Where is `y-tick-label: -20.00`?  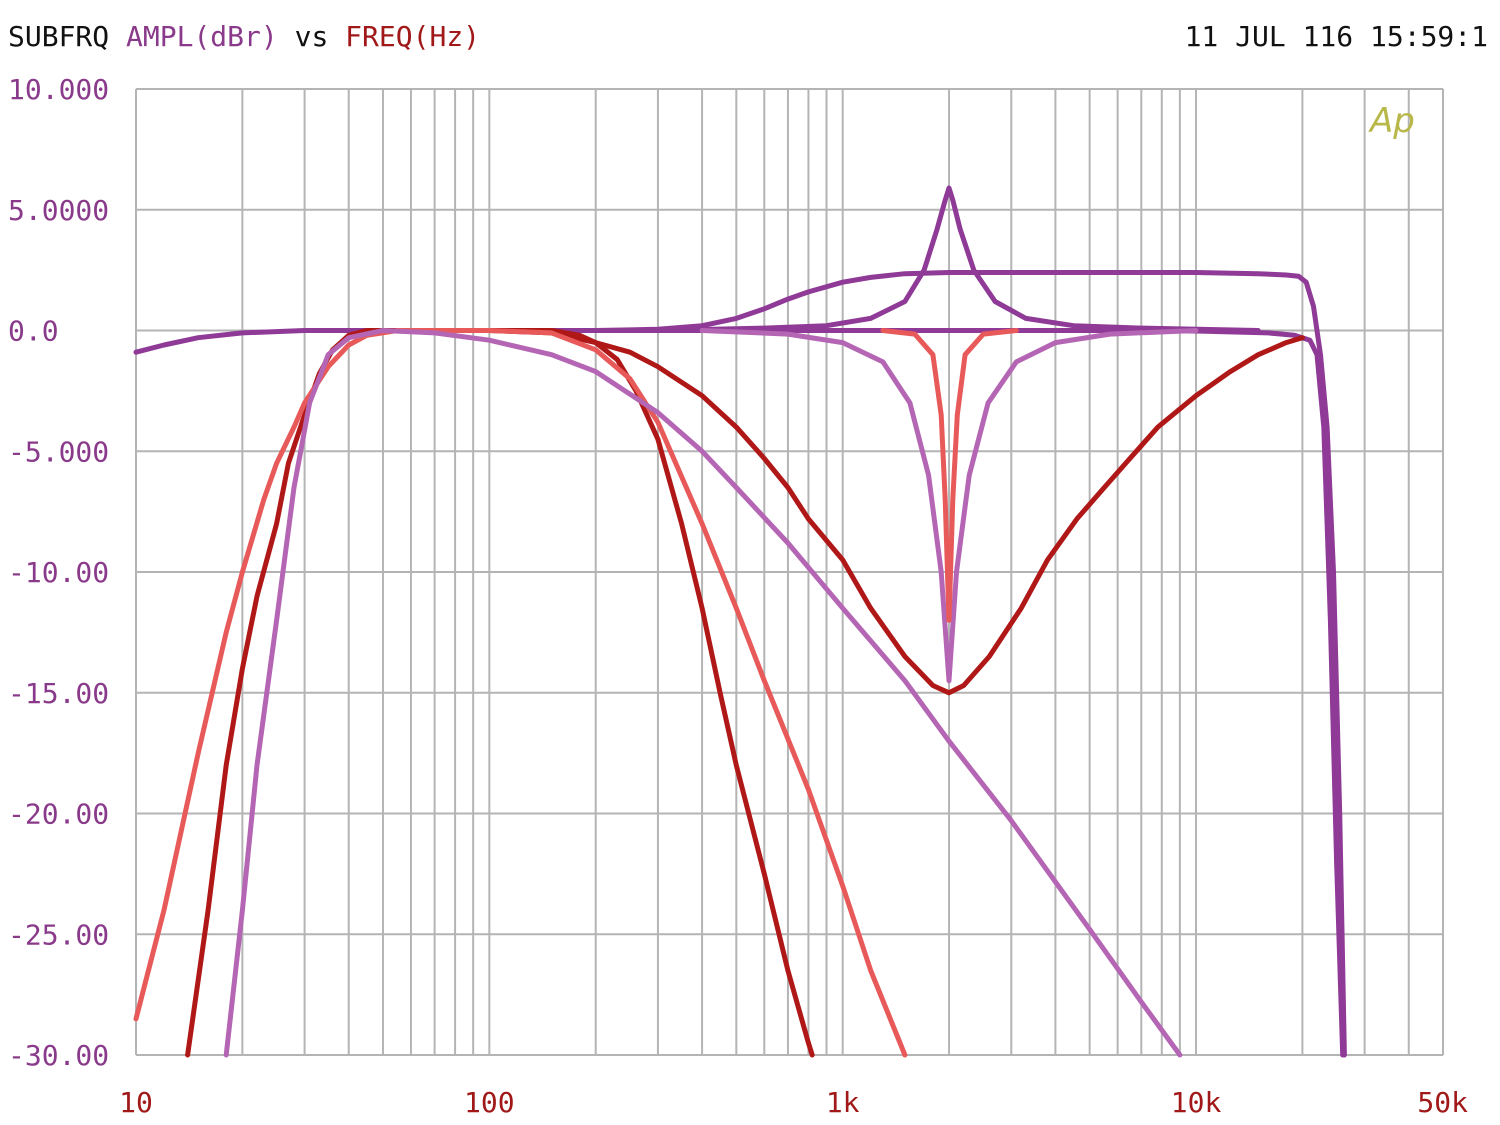
y-tick-label: -20.00 is located at coordinates (58, 814).